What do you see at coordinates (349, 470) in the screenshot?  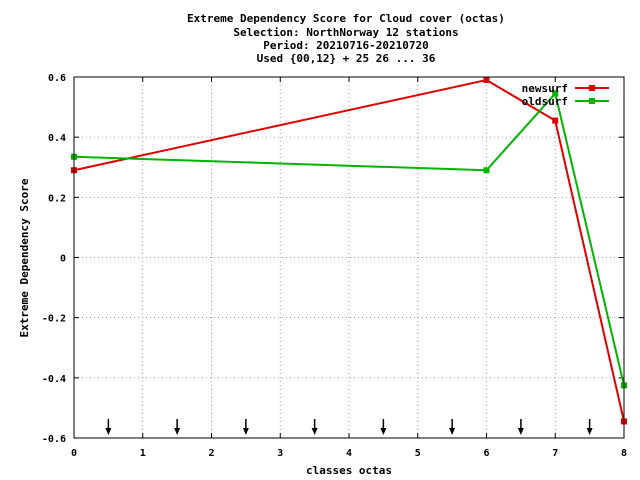 I see `x-axis-label: classes octas` at bounding box center [349, 470].